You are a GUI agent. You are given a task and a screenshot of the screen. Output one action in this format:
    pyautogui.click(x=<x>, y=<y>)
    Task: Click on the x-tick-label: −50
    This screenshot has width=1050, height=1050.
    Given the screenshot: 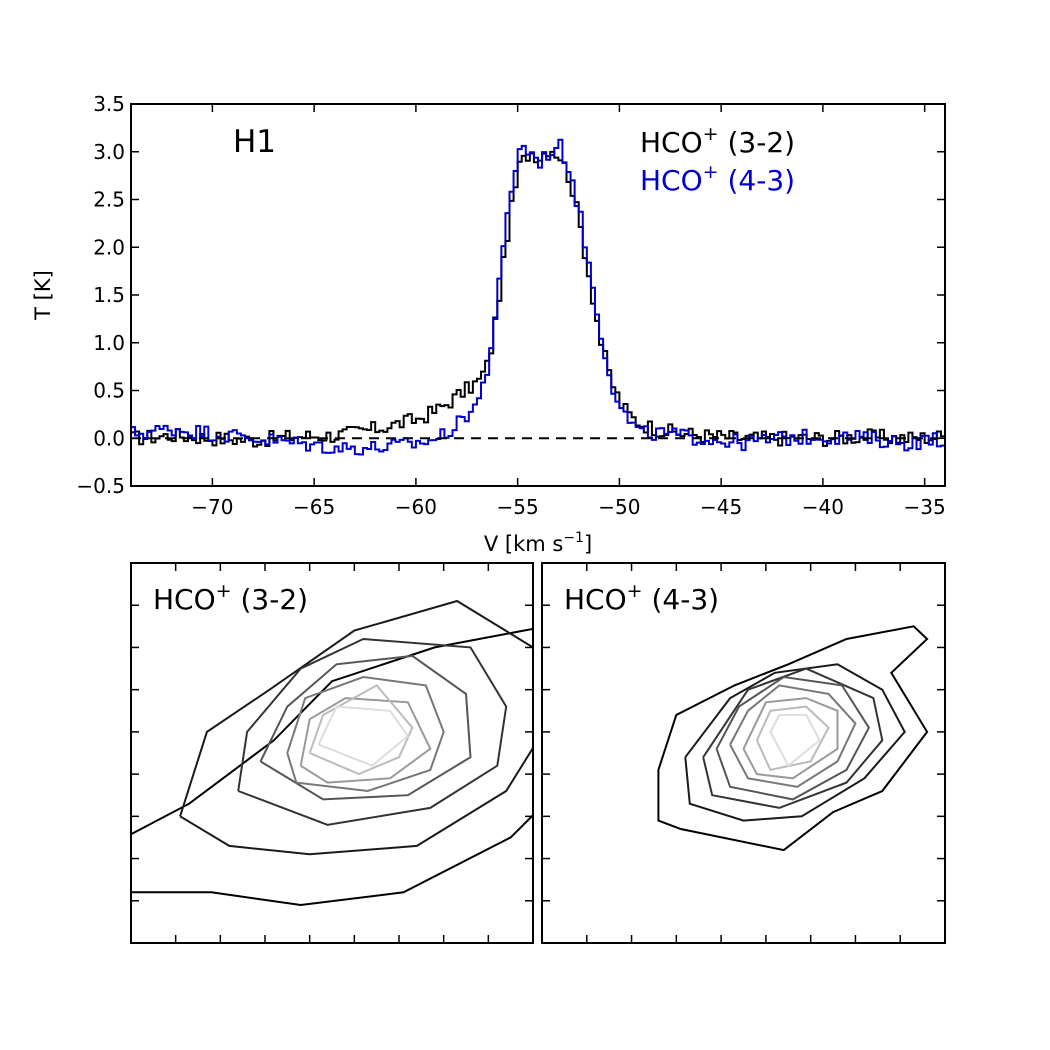 What is the action you would take?
    pyautogui.click(x=619, y=507)
    